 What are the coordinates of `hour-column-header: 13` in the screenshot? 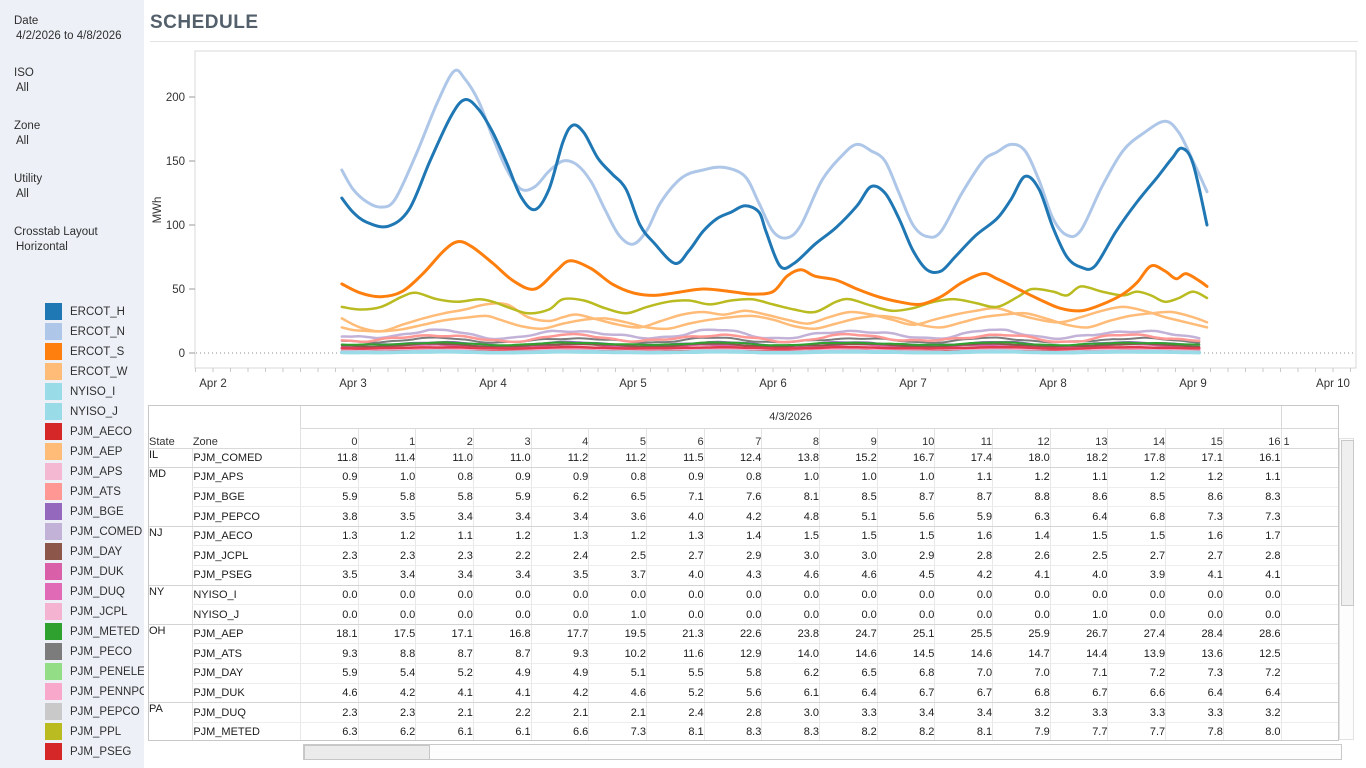 It's located at (1078, 438).